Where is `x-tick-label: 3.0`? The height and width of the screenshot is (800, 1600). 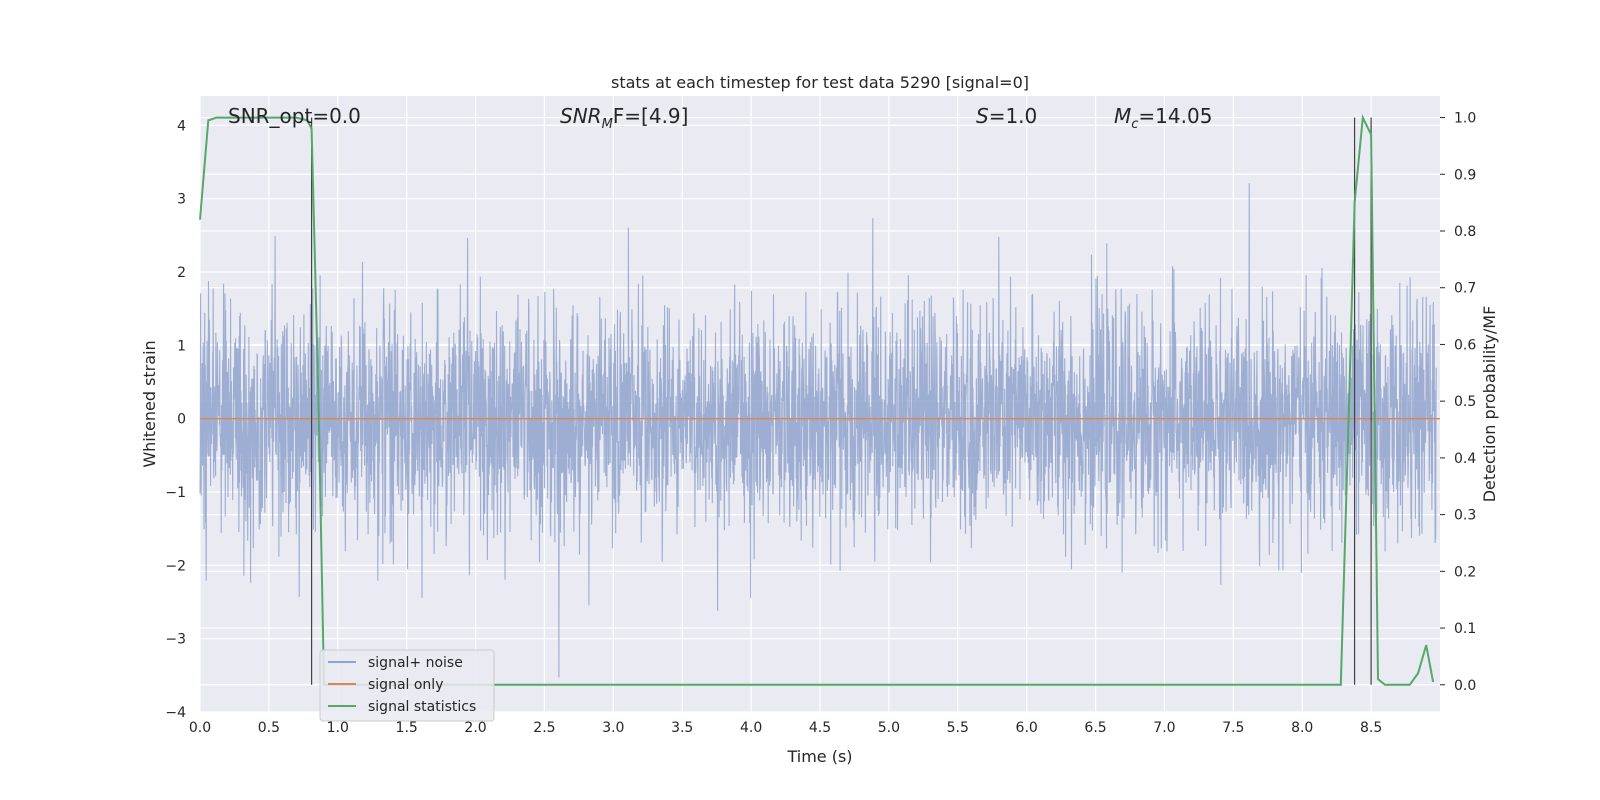
x-tick-label: 3.0 is located at coordinates (613, 728).